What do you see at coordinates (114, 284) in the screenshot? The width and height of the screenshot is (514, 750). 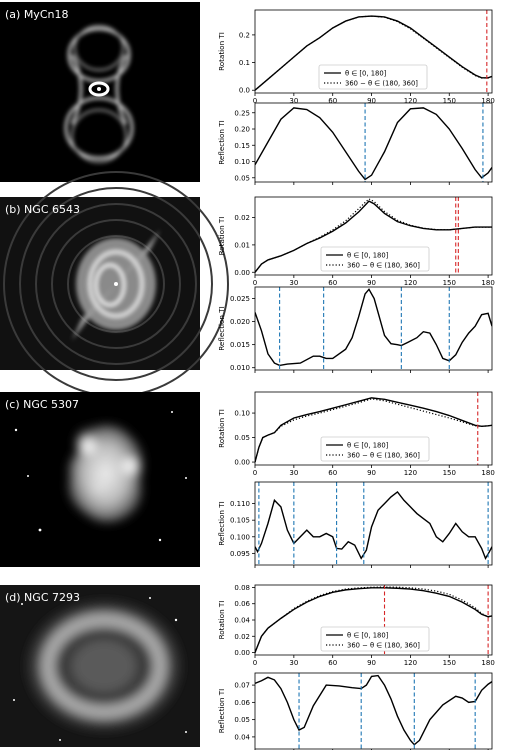 I see `nebula-image-ngc6543` at bounding box center [114, 284].